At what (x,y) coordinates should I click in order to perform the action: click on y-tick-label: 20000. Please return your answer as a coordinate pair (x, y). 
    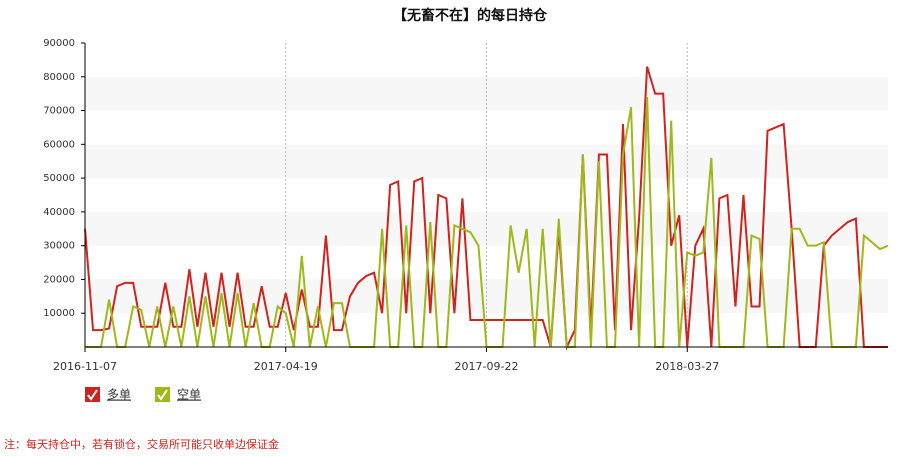
    Looking at the image, I should click on (59, 279).